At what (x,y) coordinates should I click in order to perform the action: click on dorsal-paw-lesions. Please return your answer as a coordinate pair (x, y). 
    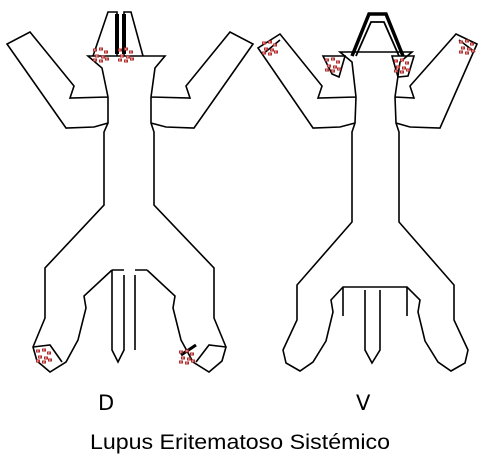
    Looking at the image, I should click on (115, 356).